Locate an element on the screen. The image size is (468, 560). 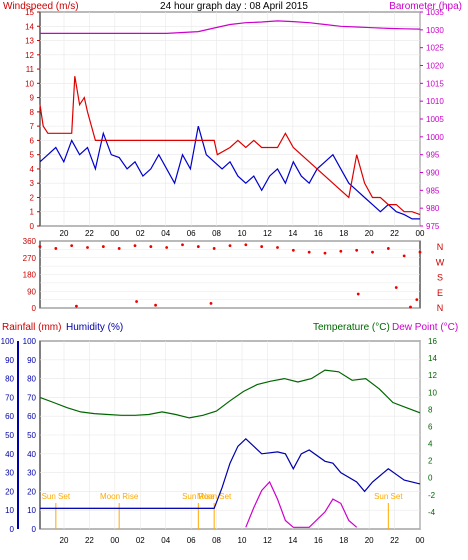
rain-time-tick: 14 is located at coordinates (292, 540).